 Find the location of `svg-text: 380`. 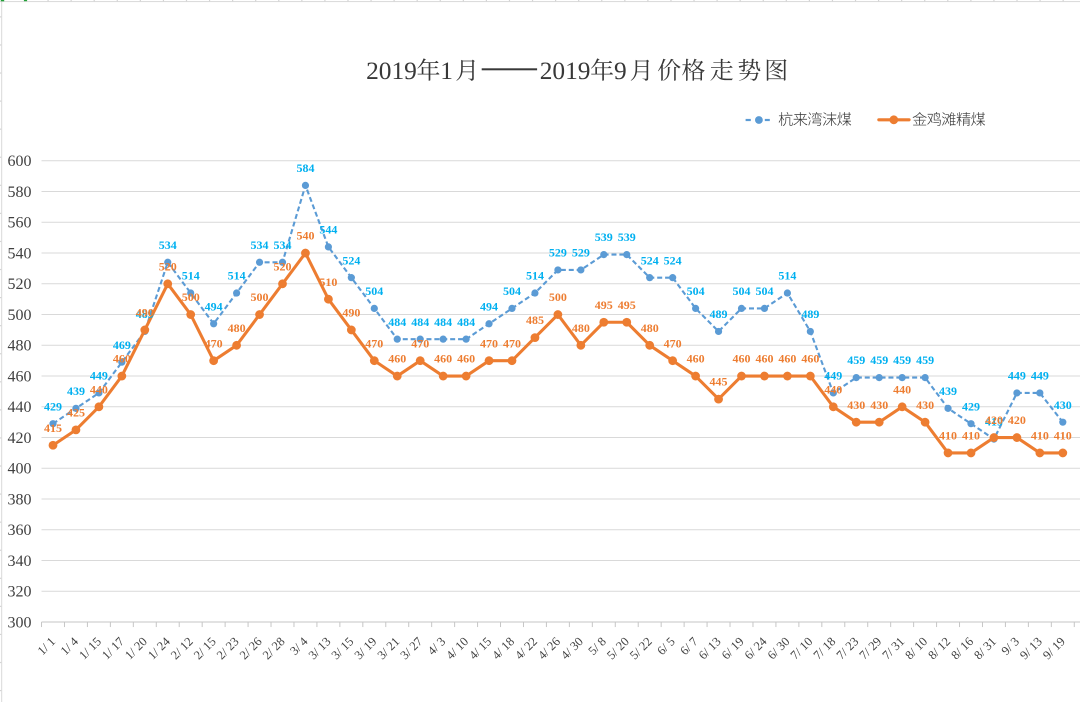

svg-text: 380 is located at coordinates (20, 499).